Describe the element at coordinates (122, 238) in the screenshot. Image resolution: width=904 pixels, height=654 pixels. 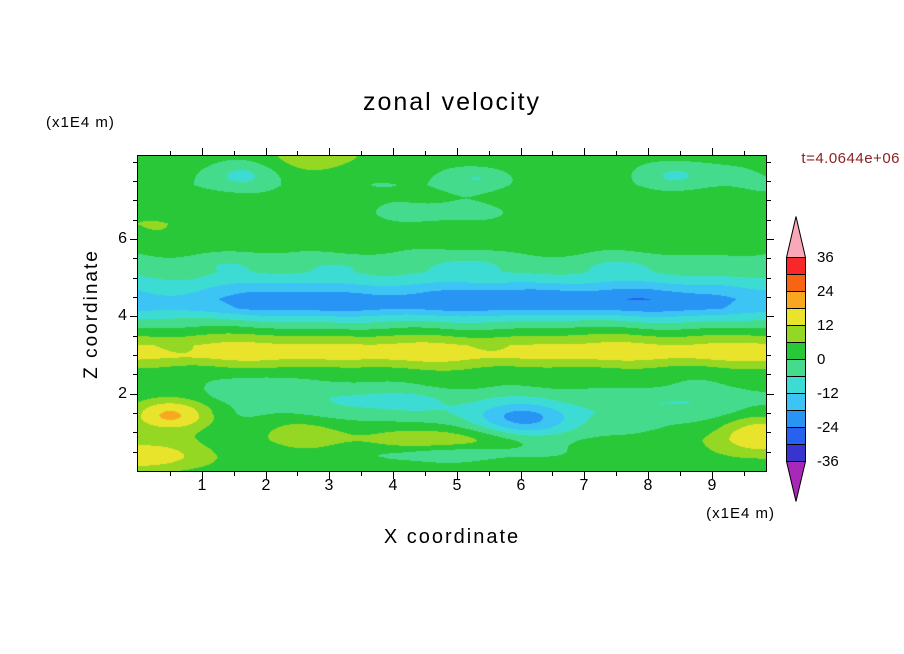
I see `z-tick-label: 6` at that location.